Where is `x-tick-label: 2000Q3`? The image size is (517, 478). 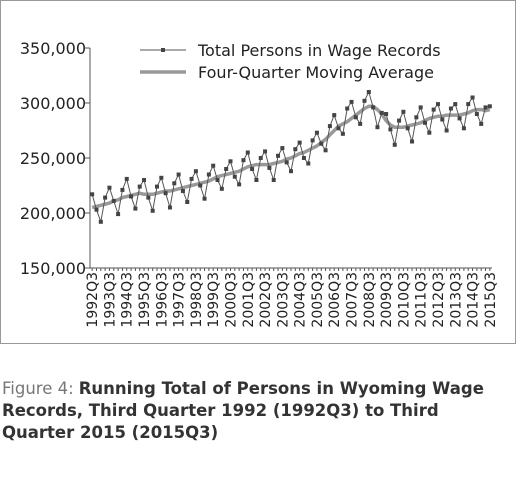 x-tick-label: 2000Q3 is located at coordinates (231, 300).